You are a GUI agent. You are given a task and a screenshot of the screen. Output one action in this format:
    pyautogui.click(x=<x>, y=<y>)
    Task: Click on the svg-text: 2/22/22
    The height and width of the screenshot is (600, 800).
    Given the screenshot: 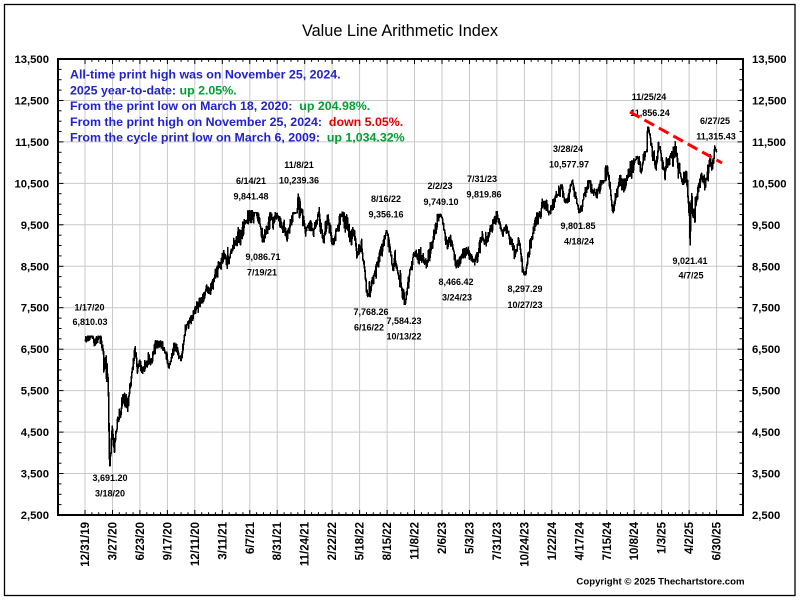 What is the action you would take?
    pyautogui.click(x=333, y=541)
    